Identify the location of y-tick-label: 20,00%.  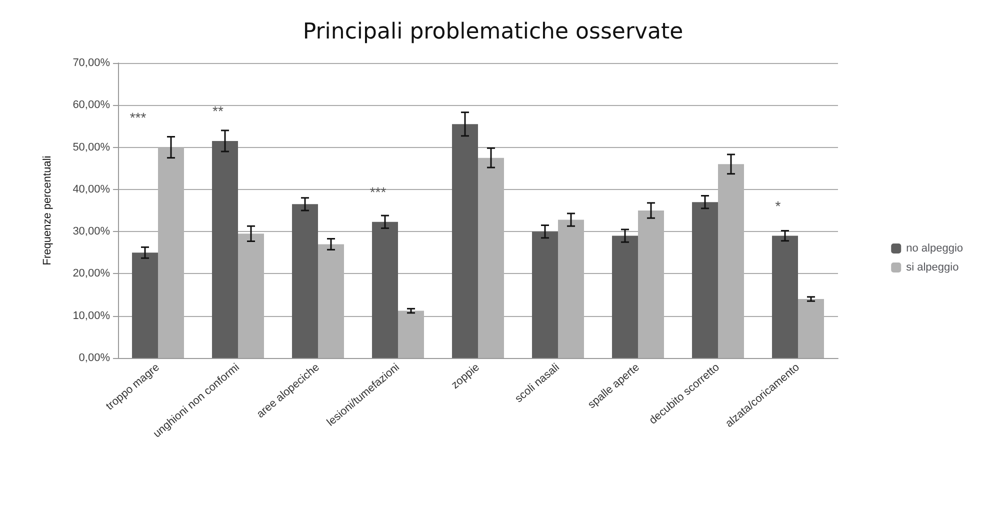
(91, 274).